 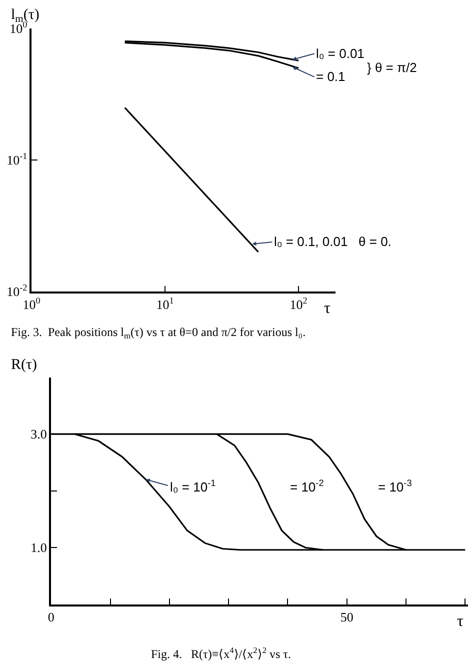 I want to click on text: } θ = π/2, so click(x=392, y=67).